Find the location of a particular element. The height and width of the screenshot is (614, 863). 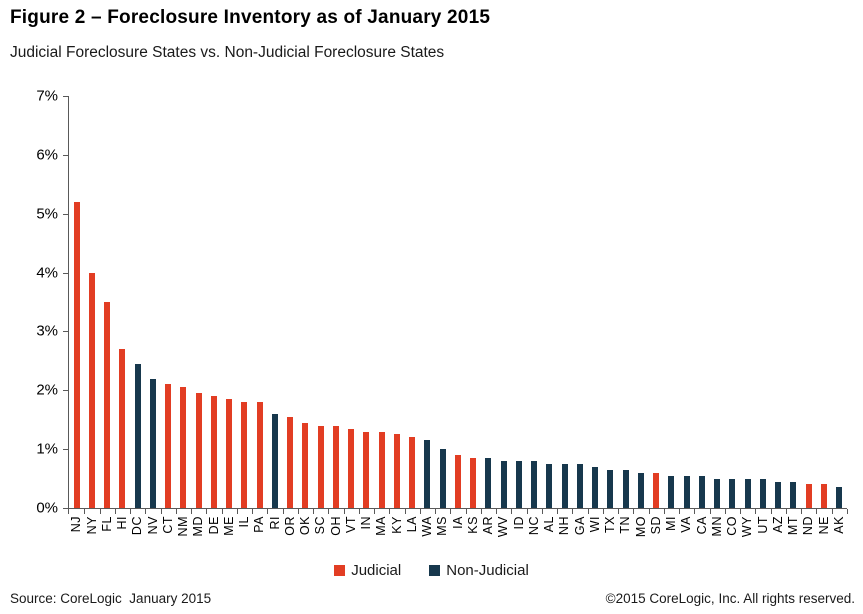

x-axis-label-wrap: OR is located at coordinates (290, 526).